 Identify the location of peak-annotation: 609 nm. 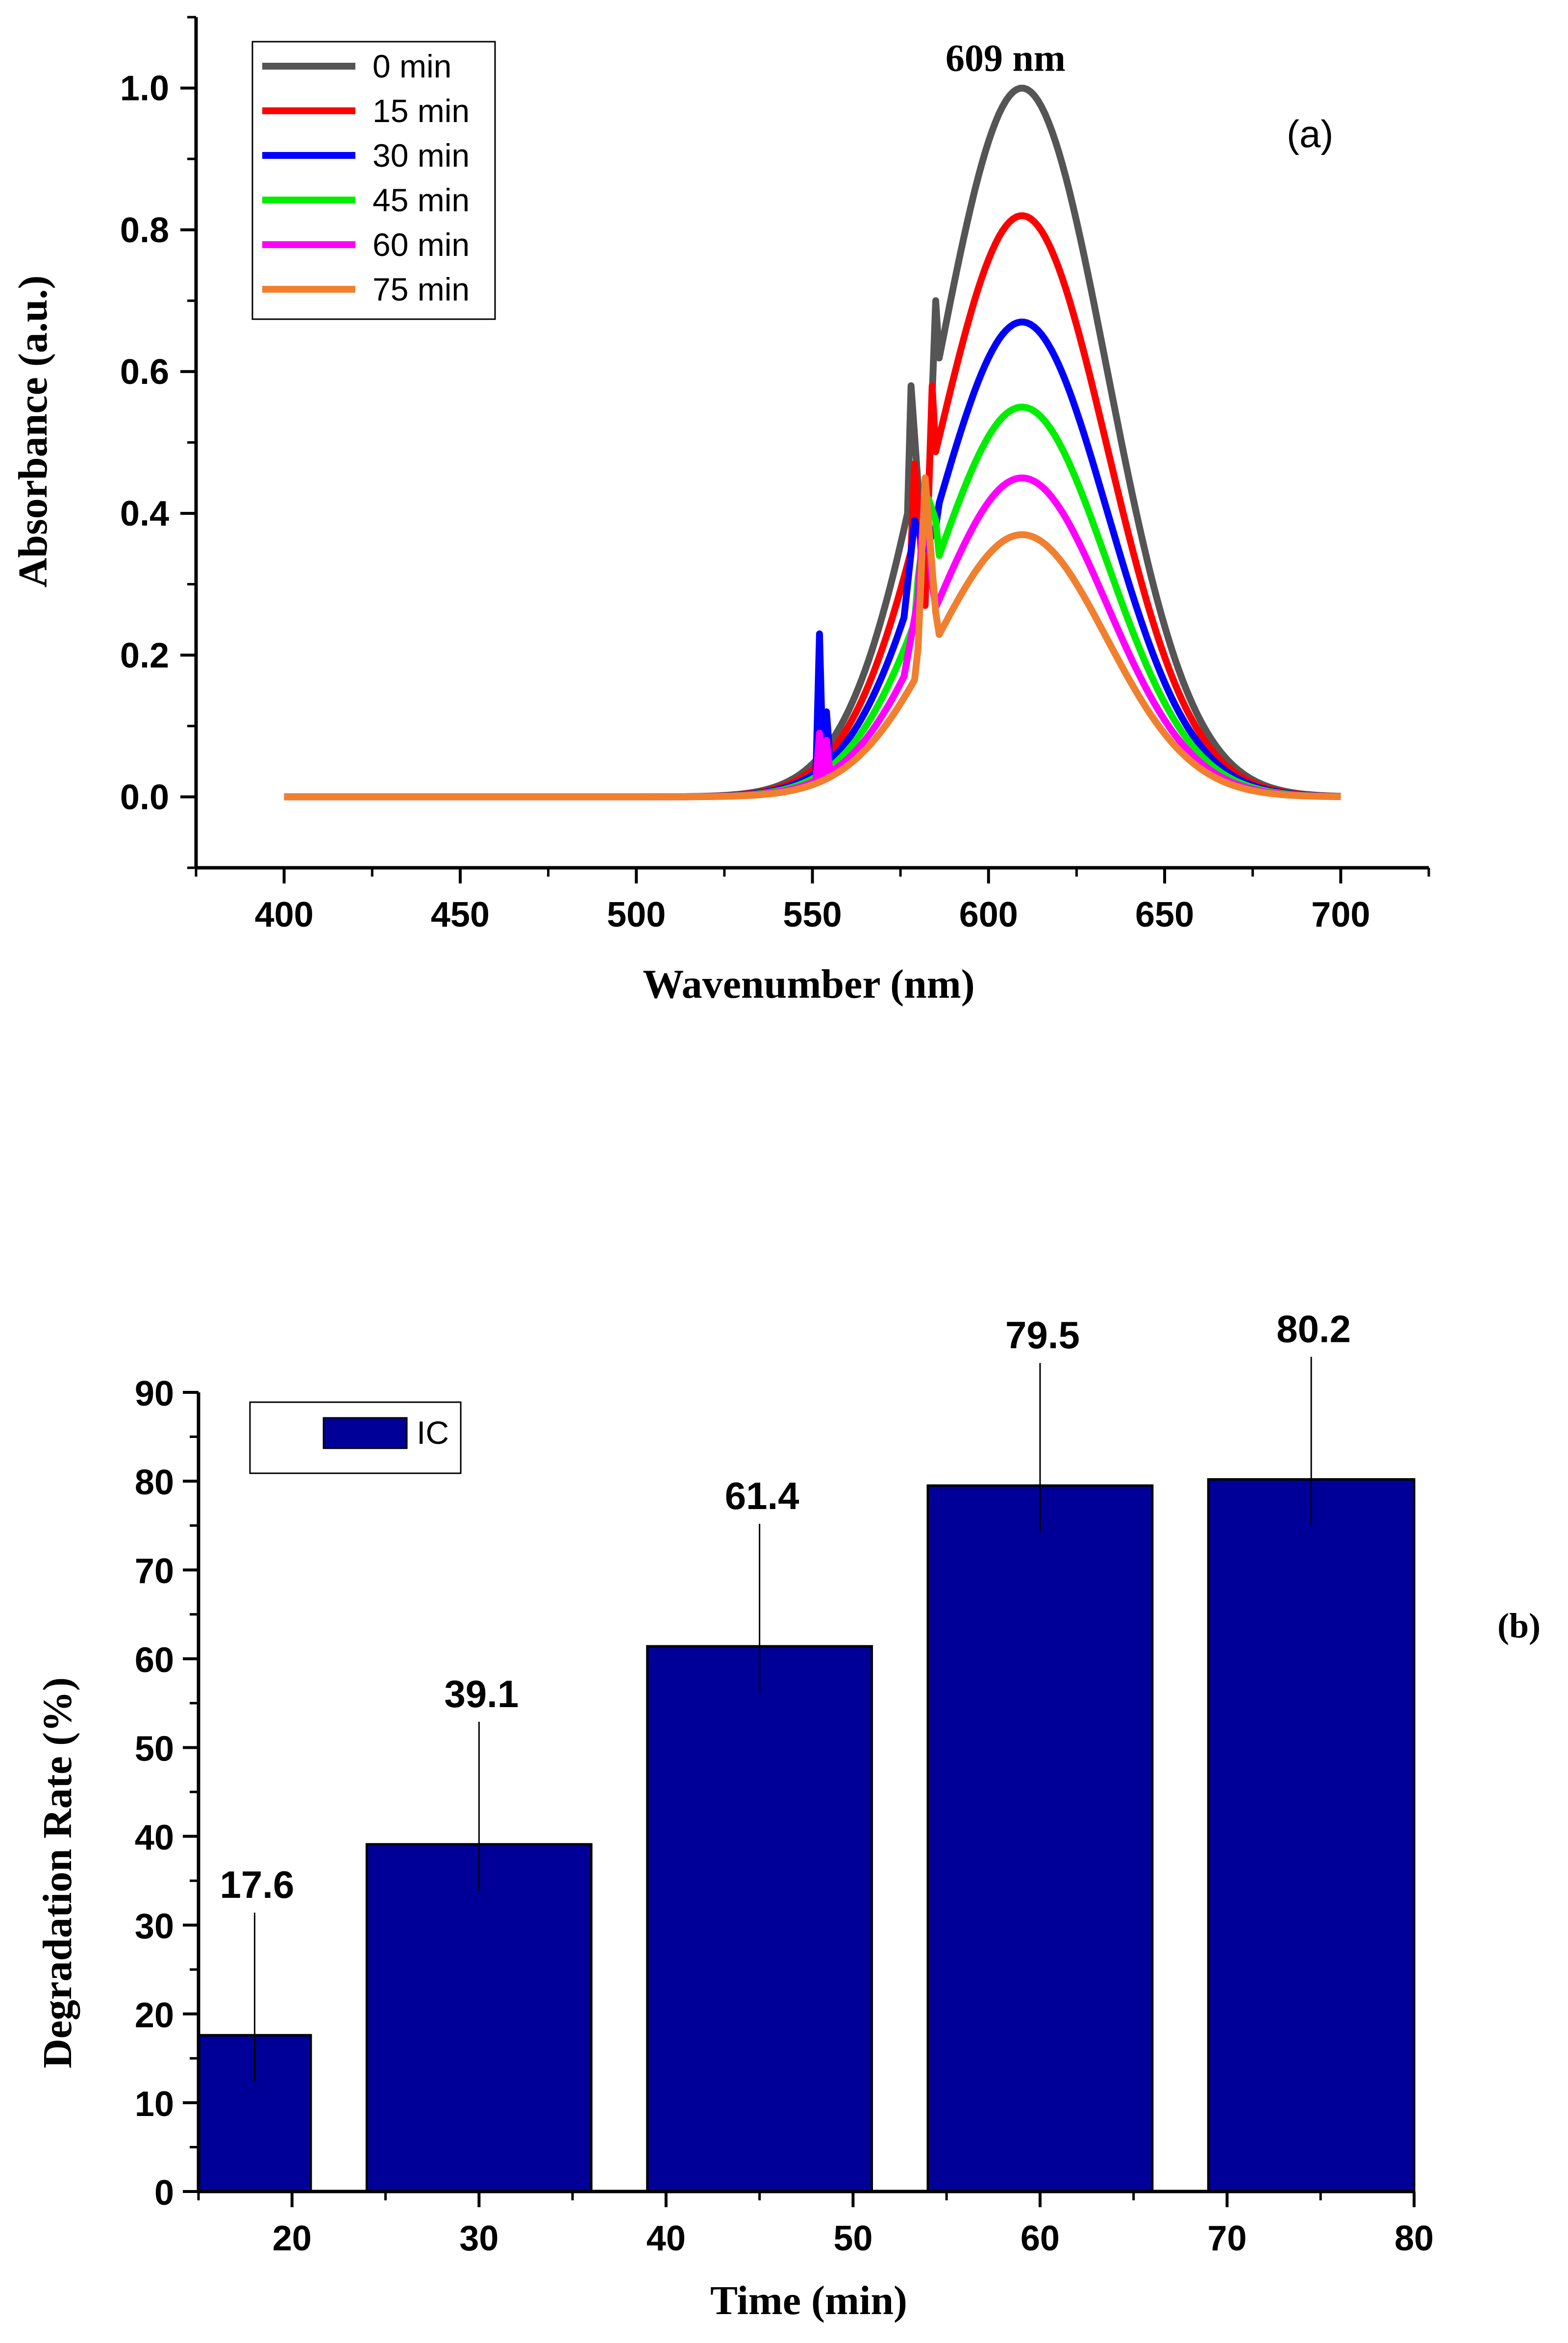
(1006, 58).